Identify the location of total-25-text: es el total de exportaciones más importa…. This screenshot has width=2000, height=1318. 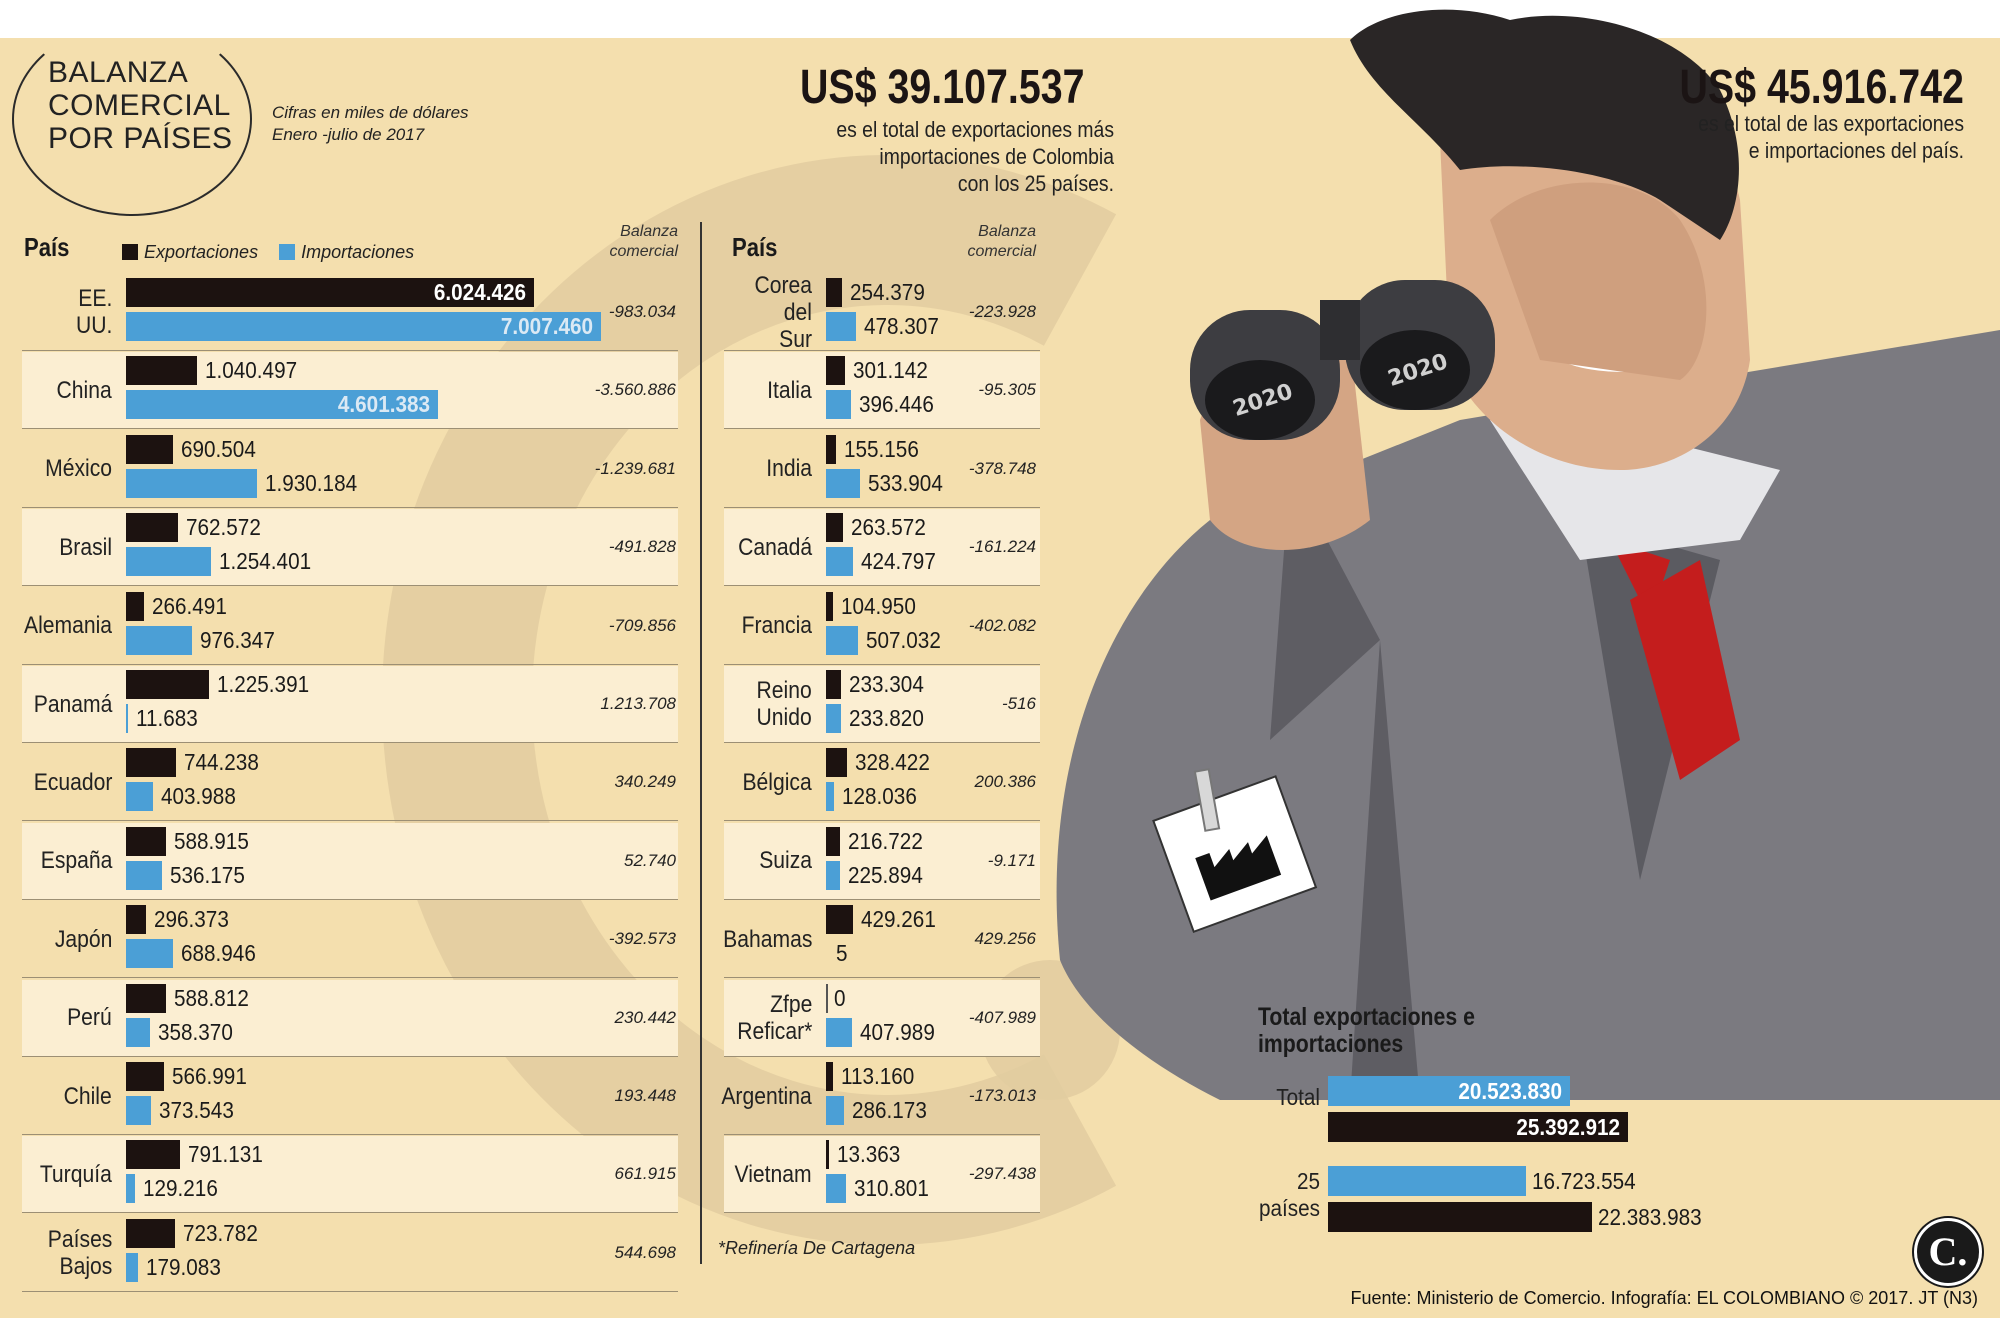
(967, 156).